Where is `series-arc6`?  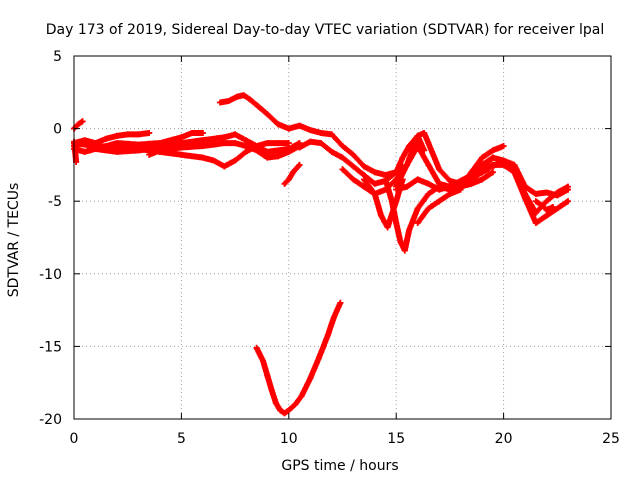
series-arc6 is located at coordinates (78, 125).